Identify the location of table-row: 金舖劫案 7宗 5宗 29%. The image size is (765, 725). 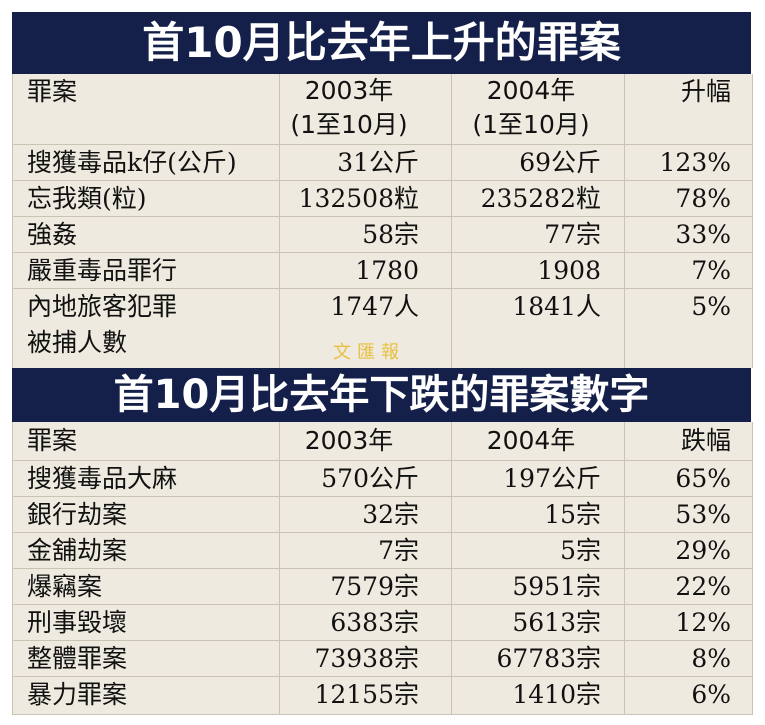
(382, 551).